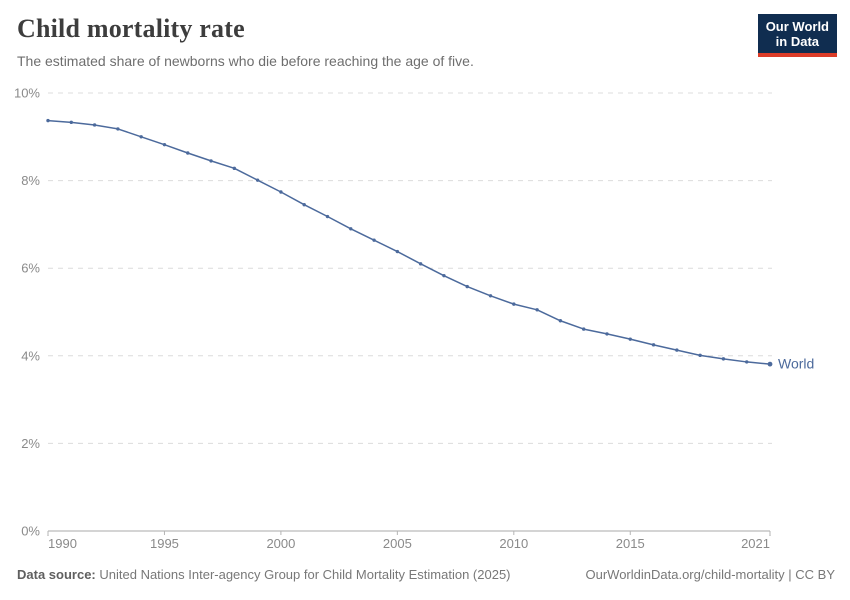 The width and height of the screenshot is (850, 600). I want to click on y-axis-tick-label: 4%, so click(30, 355).